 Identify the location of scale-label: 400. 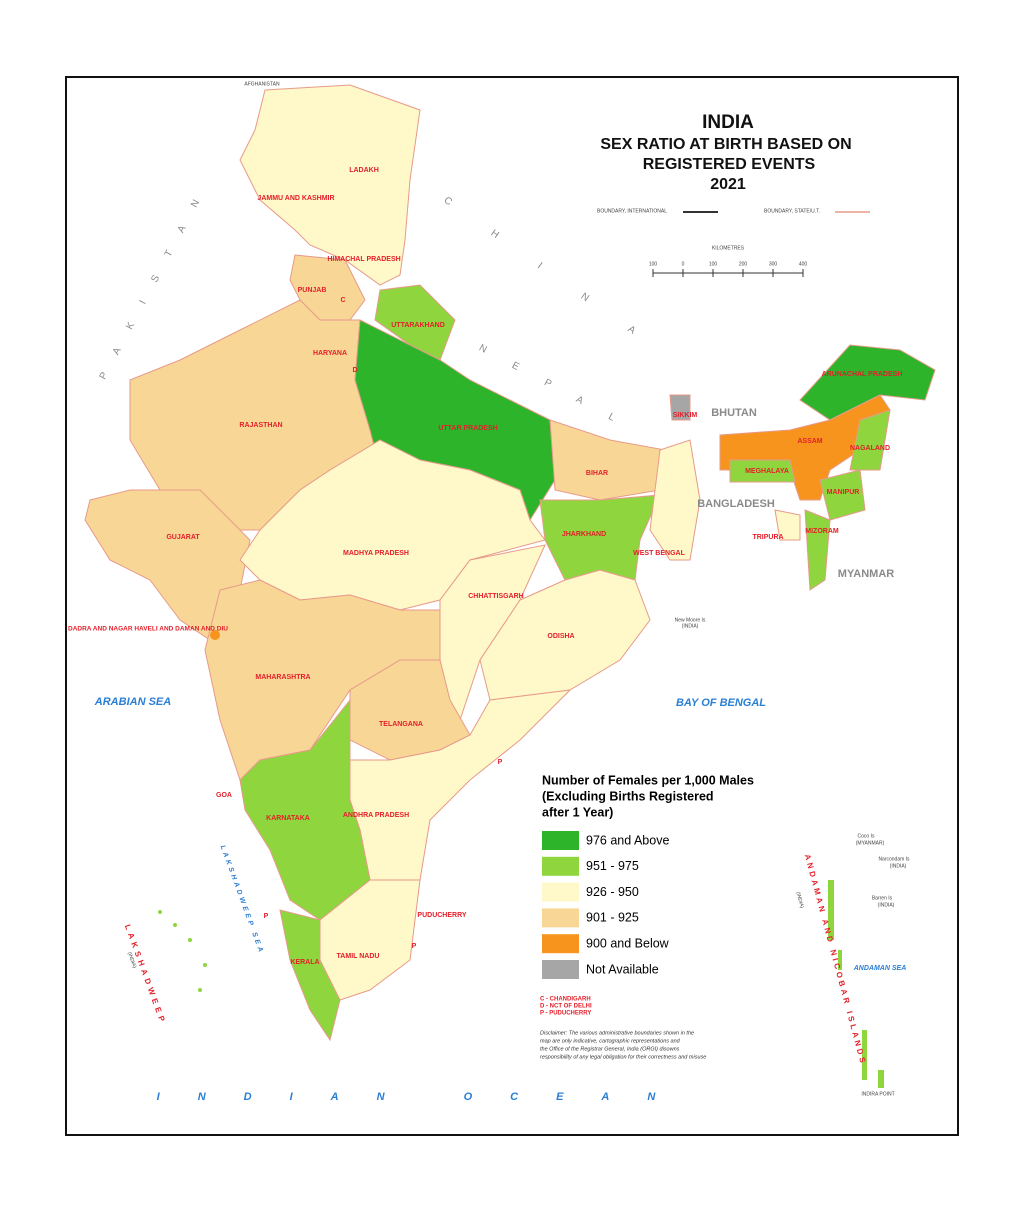
(803, 264).